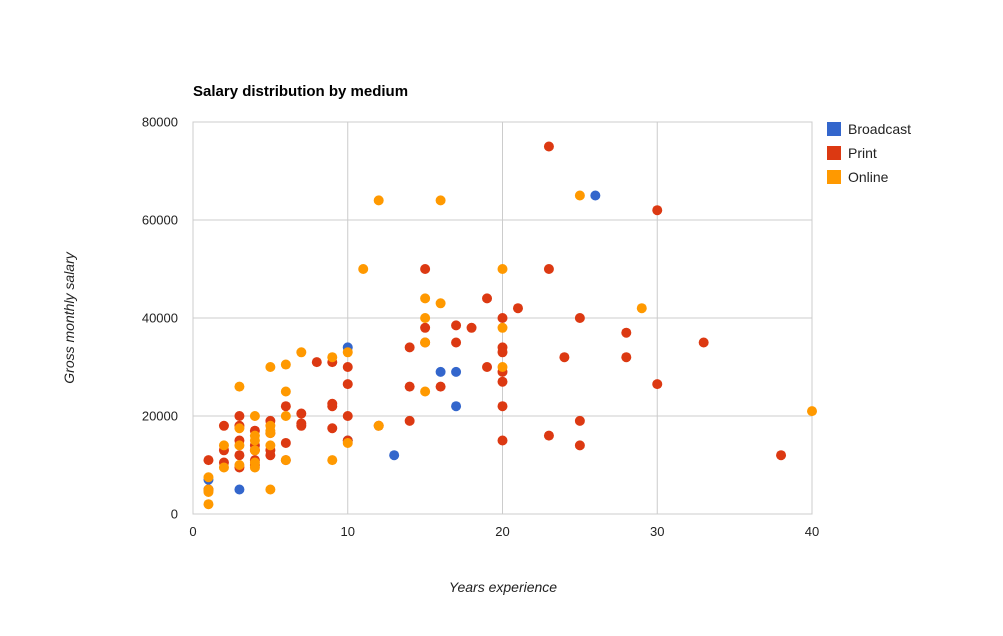 The image size is (1003, 636). Describe the element at coordinates (160, 122) in the screenshot. I see `y-tick-label: 80000` at that location.